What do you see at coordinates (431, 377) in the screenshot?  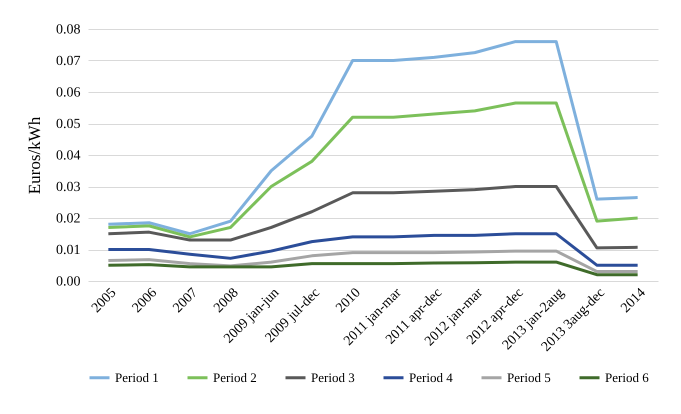 I see `legend-label: Period 4` at bounding box center [431, 377].